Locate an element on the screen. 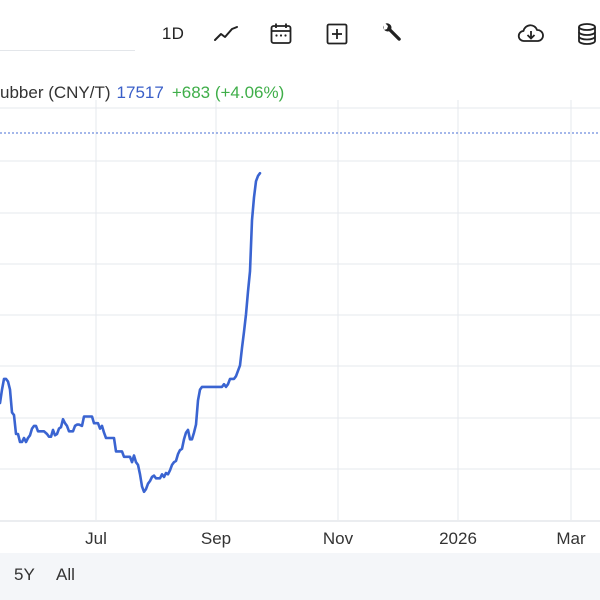 This screenshot has height=600, width=600. chart-legend: ubber (CNY/T) 17517 +683 (+4.06%) is located at coordinates (142, 94).